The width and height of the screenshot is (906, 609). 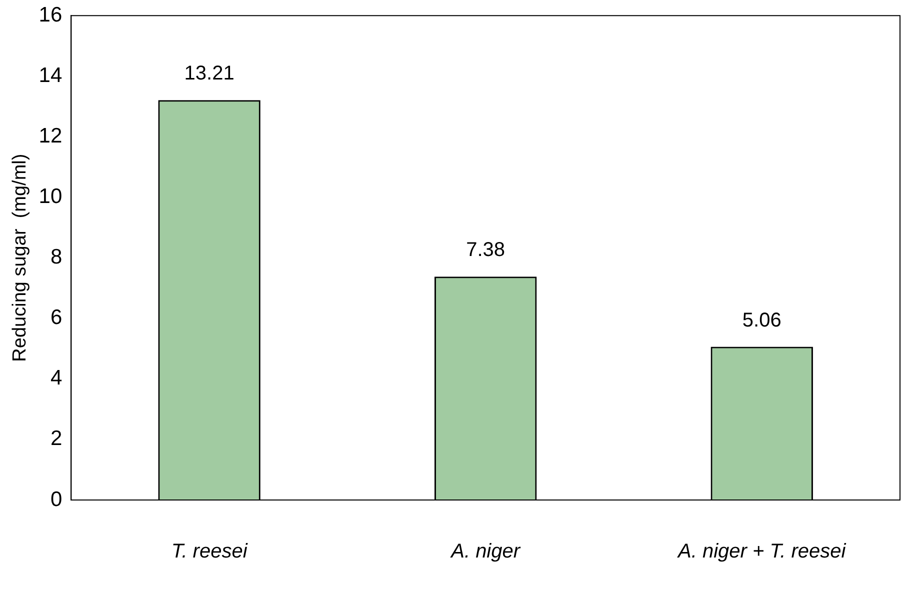 I want to click on y-tick-label: 16, so click(x=50, y=14).